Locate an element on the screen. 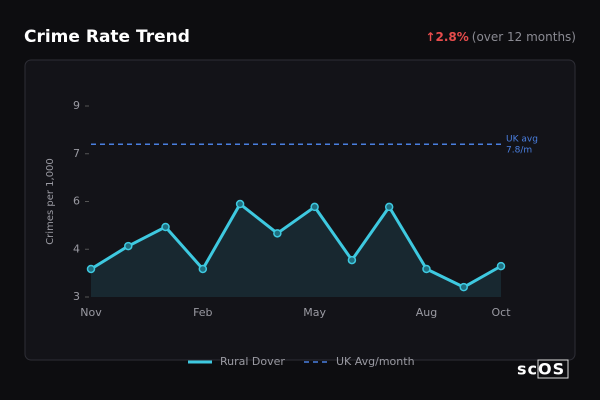  trend-summary: ↑2.8% (over 12 months) is located at coordinates (500, 37).